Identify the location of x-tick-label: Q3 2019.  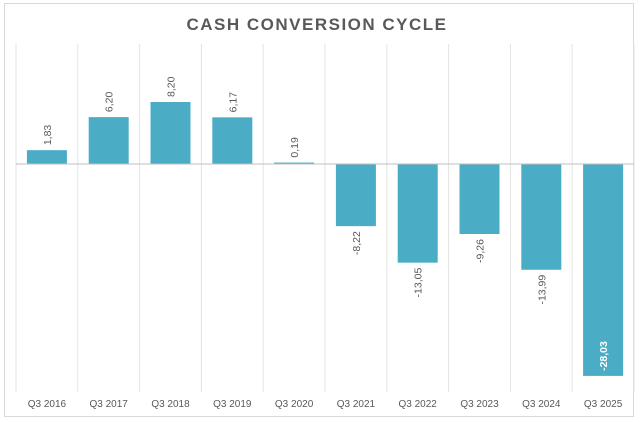
(232, 404).